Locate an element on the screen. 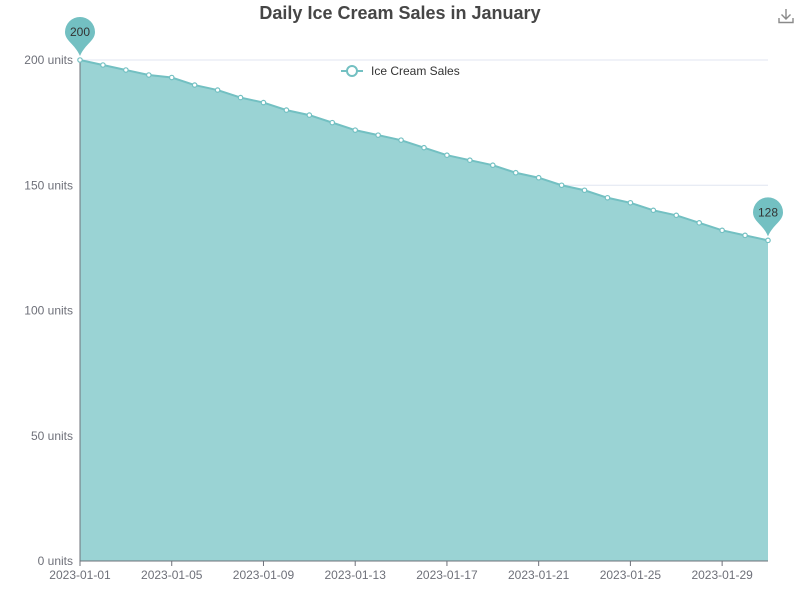 The width and height of the screenshot is (800, 600). y-tick-label: 0 units is located at coordinates (55, 561).